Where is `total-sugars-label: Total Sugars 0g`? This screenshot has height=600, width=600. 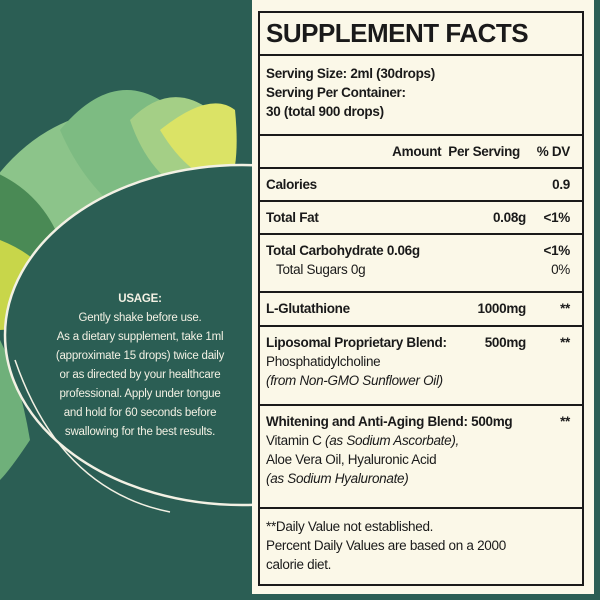
total-sugars-label: Total Sugars 0g is located at coordinates (321, 269).